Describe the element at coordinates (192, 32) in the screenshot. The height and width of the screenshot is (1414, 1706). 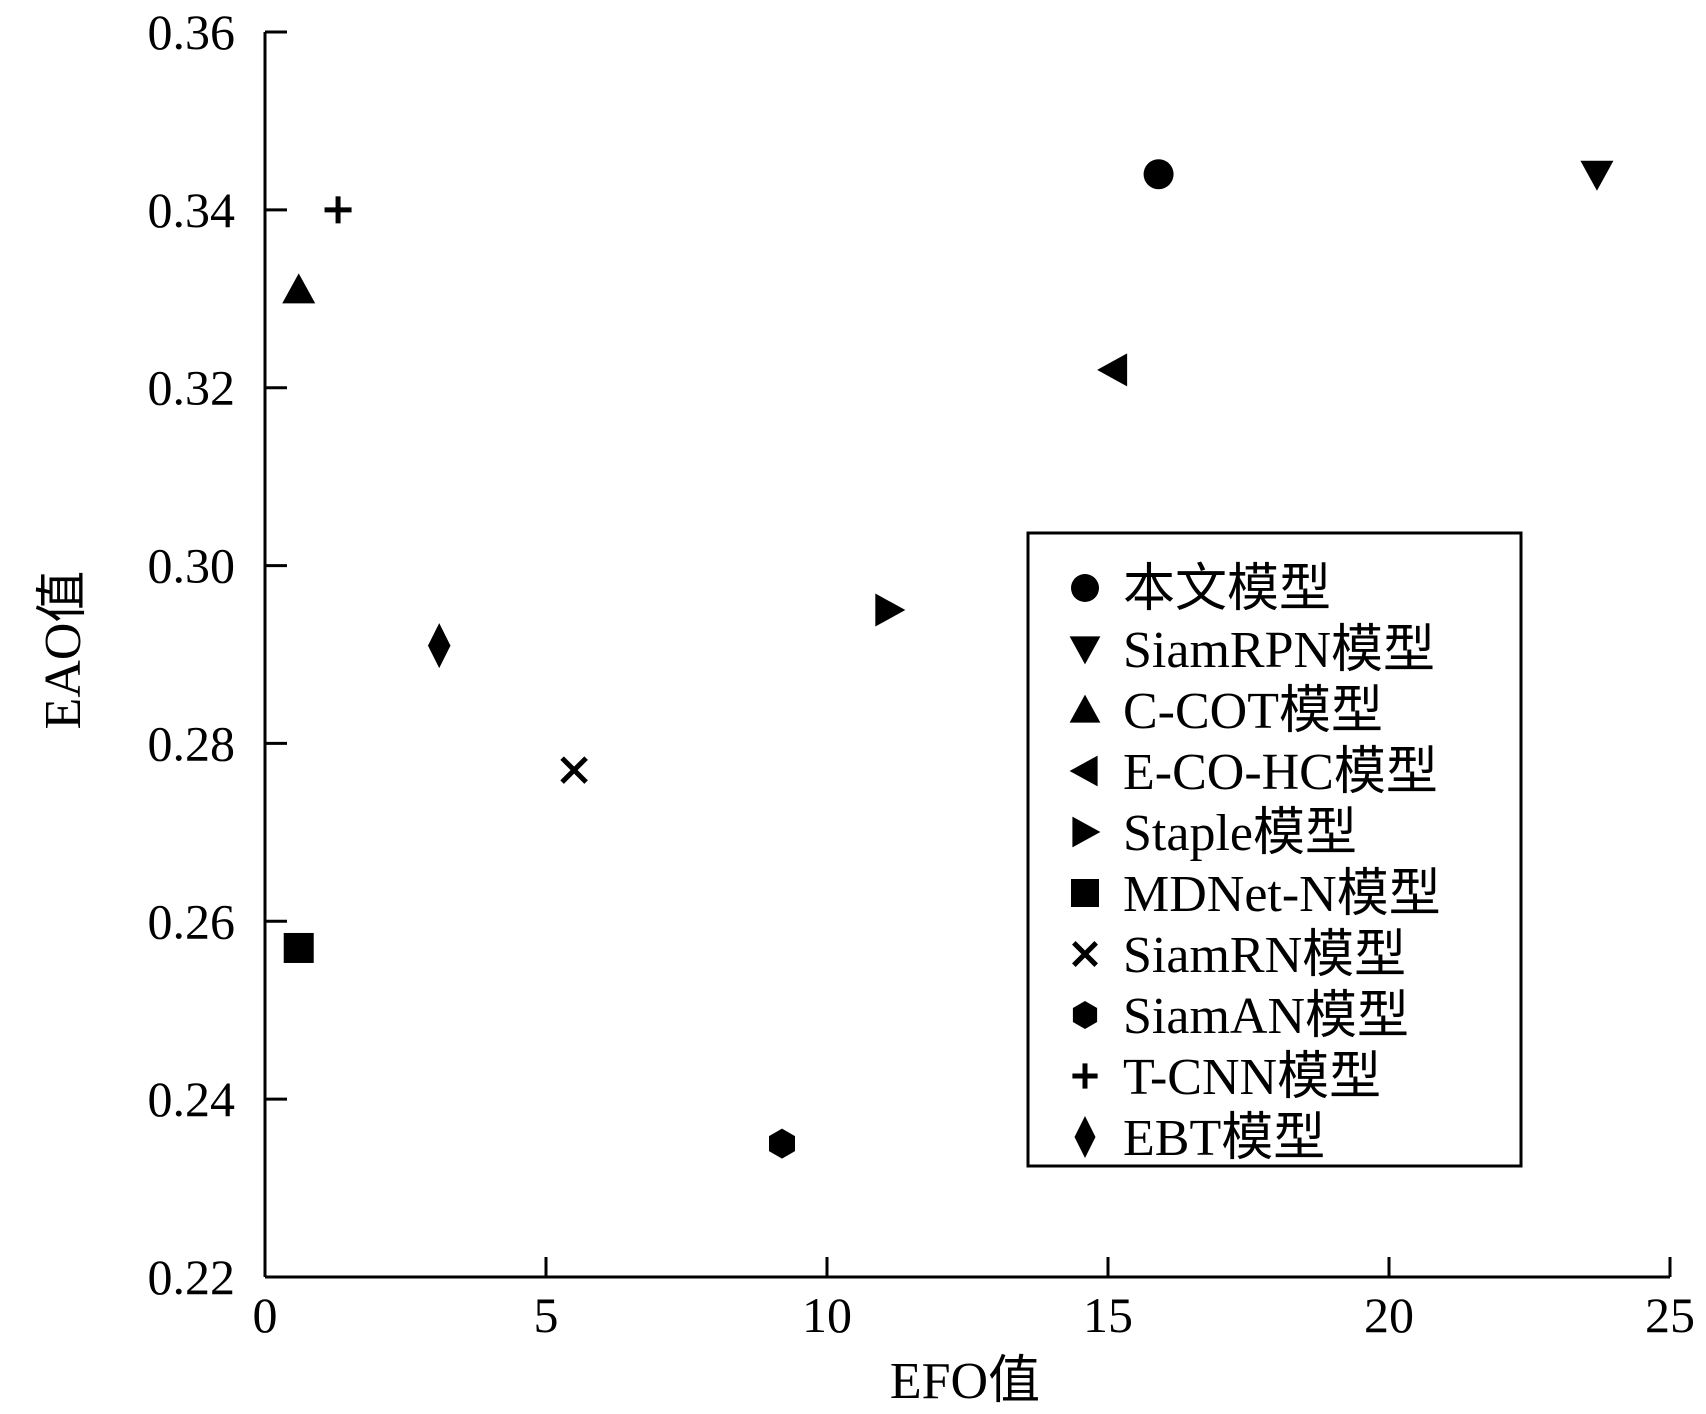
I see `y-tick-label: 0.36` at that location.